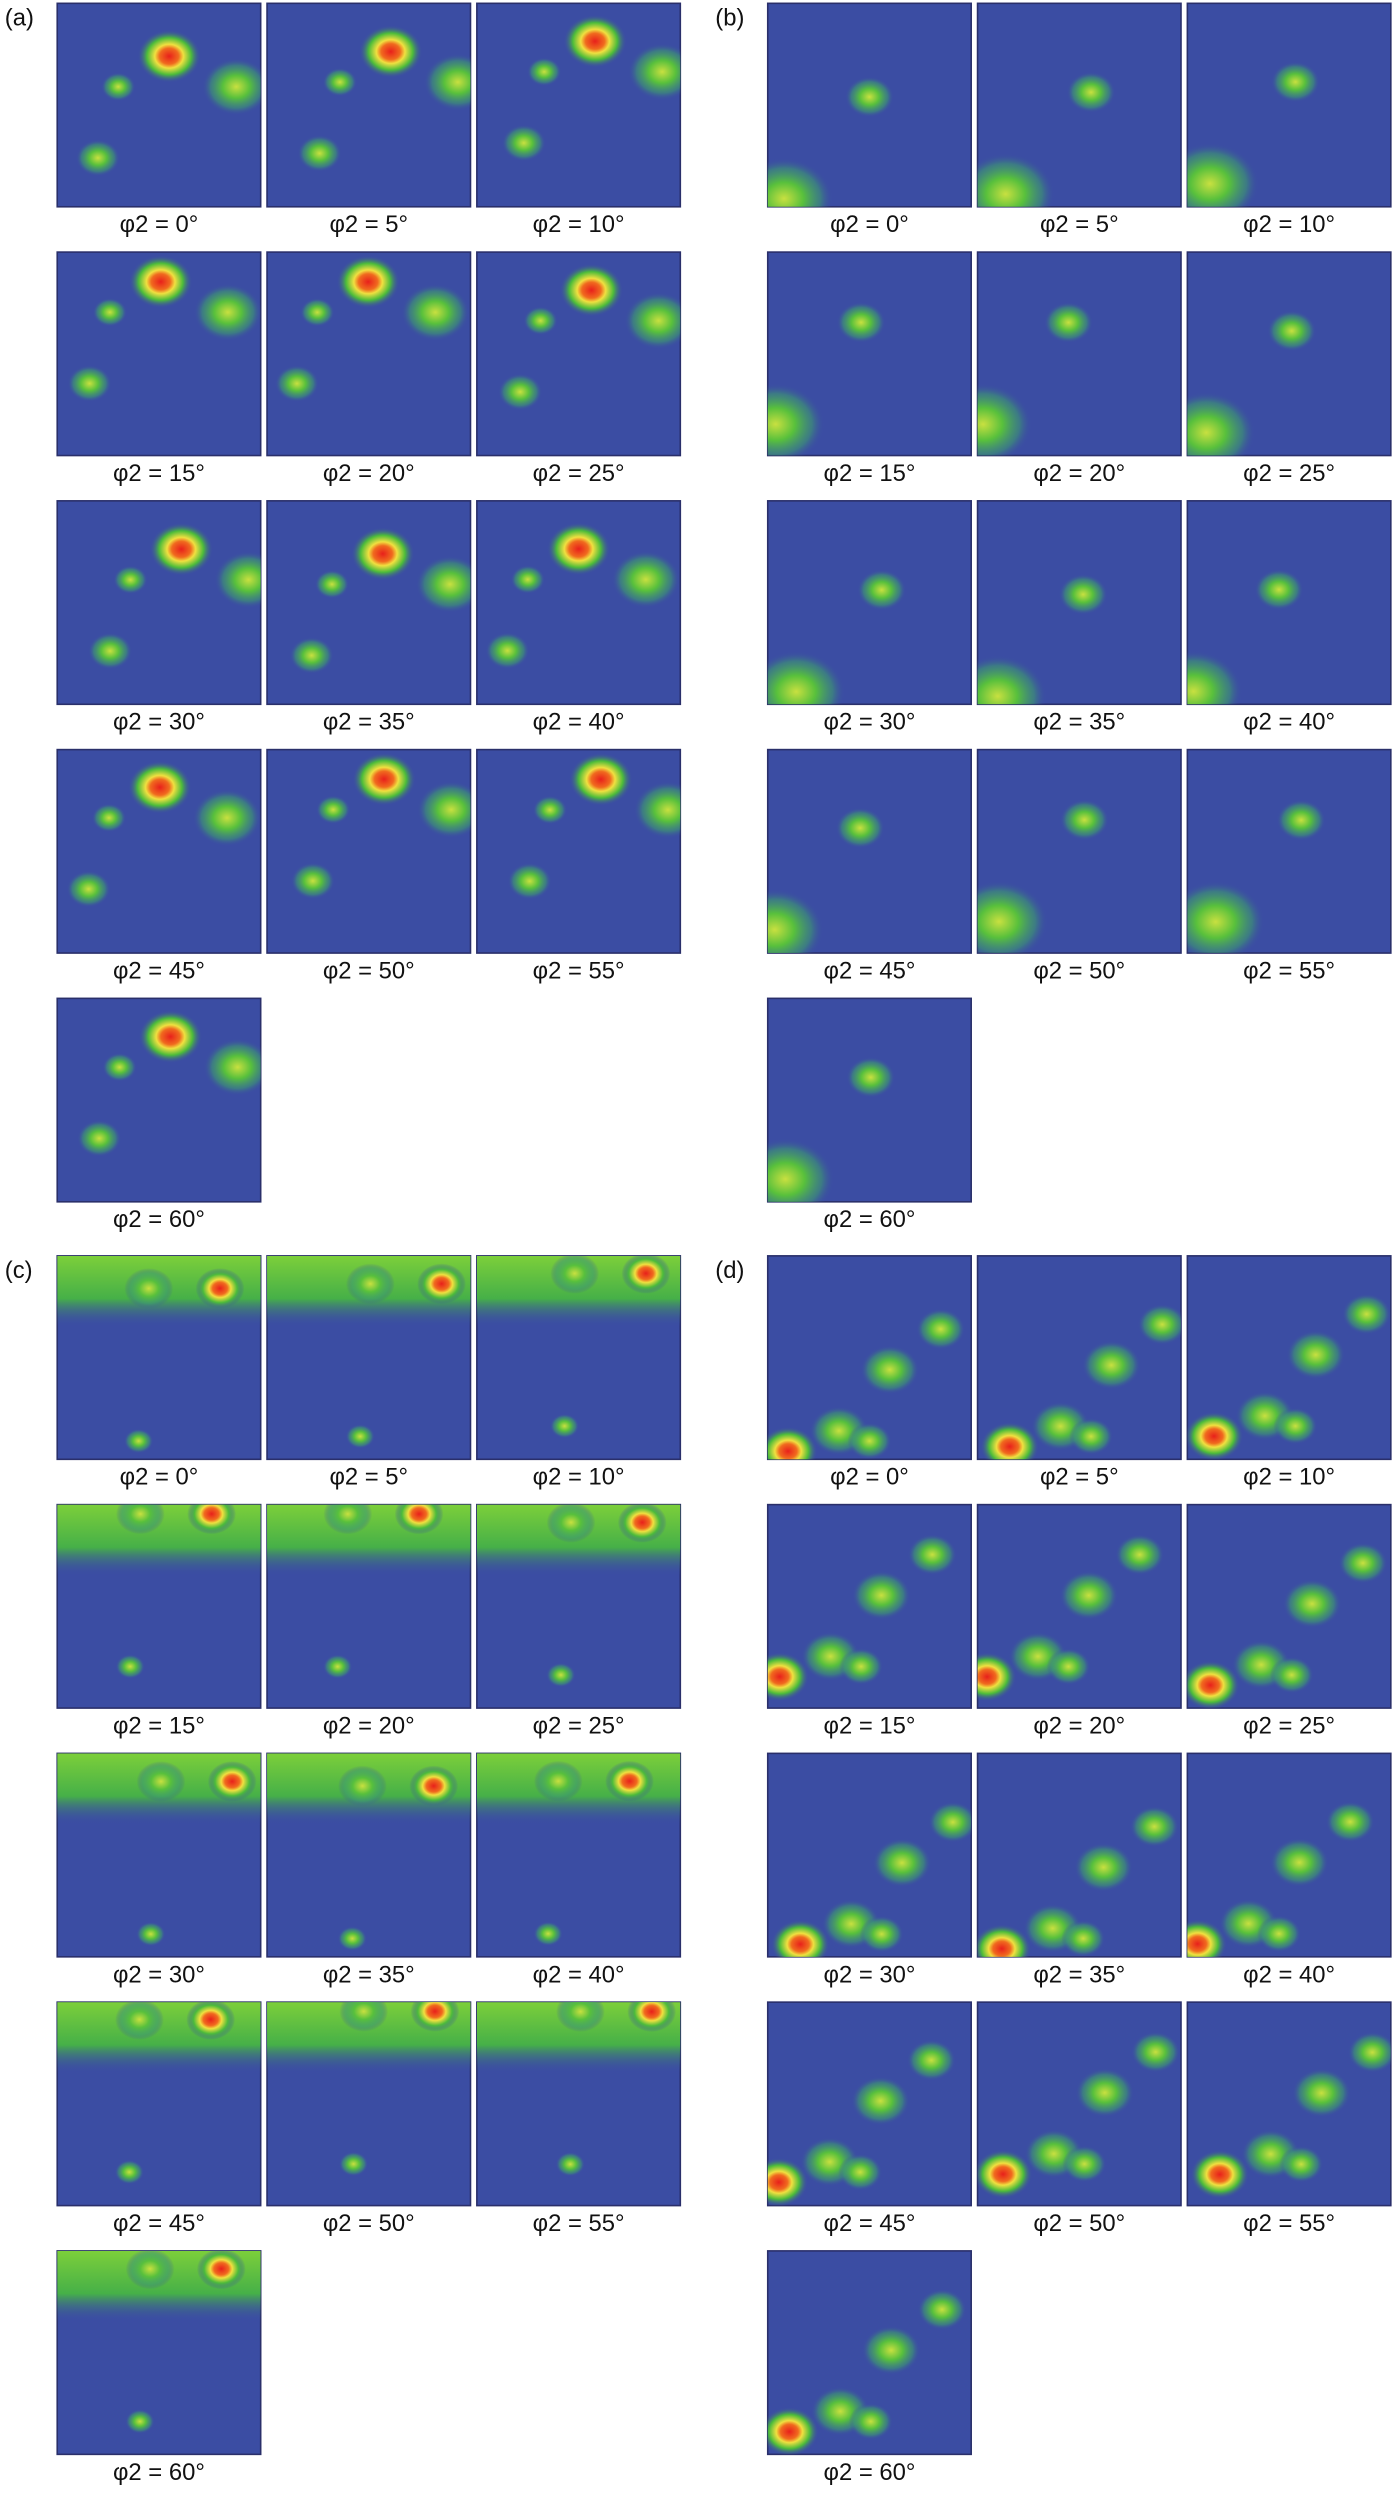 The image size is (1394, 2499). What do you see at coordinates (729, 18) in the screenshot?
I see `panel-label: (b)` at bounding box center [729, 18].